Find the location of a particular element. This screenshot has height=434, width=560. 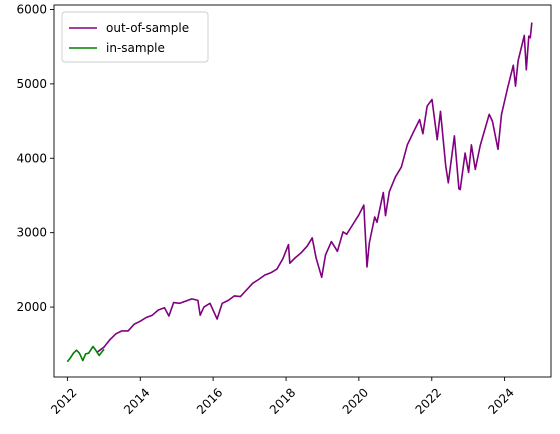

legend-label-out-of-sample: out-of-sample is located at coordinates (147, 28).